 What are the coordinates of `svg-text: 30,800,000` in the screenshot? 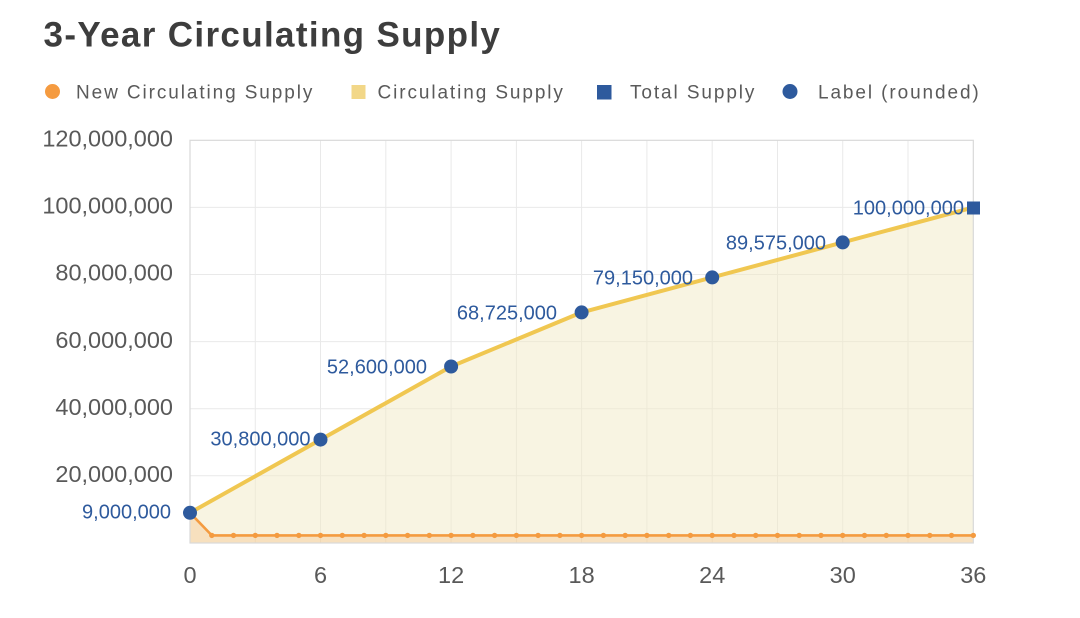 It's located at (260, 440).